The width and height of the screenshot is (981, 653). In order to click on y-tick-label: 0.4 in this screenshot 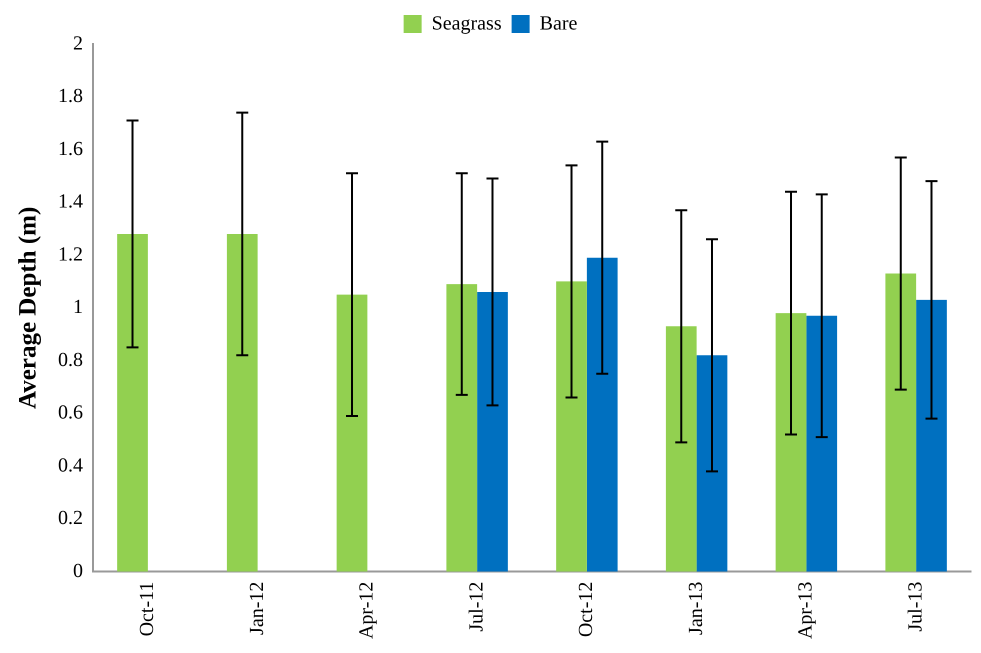, I will do `click(70, 465)`.